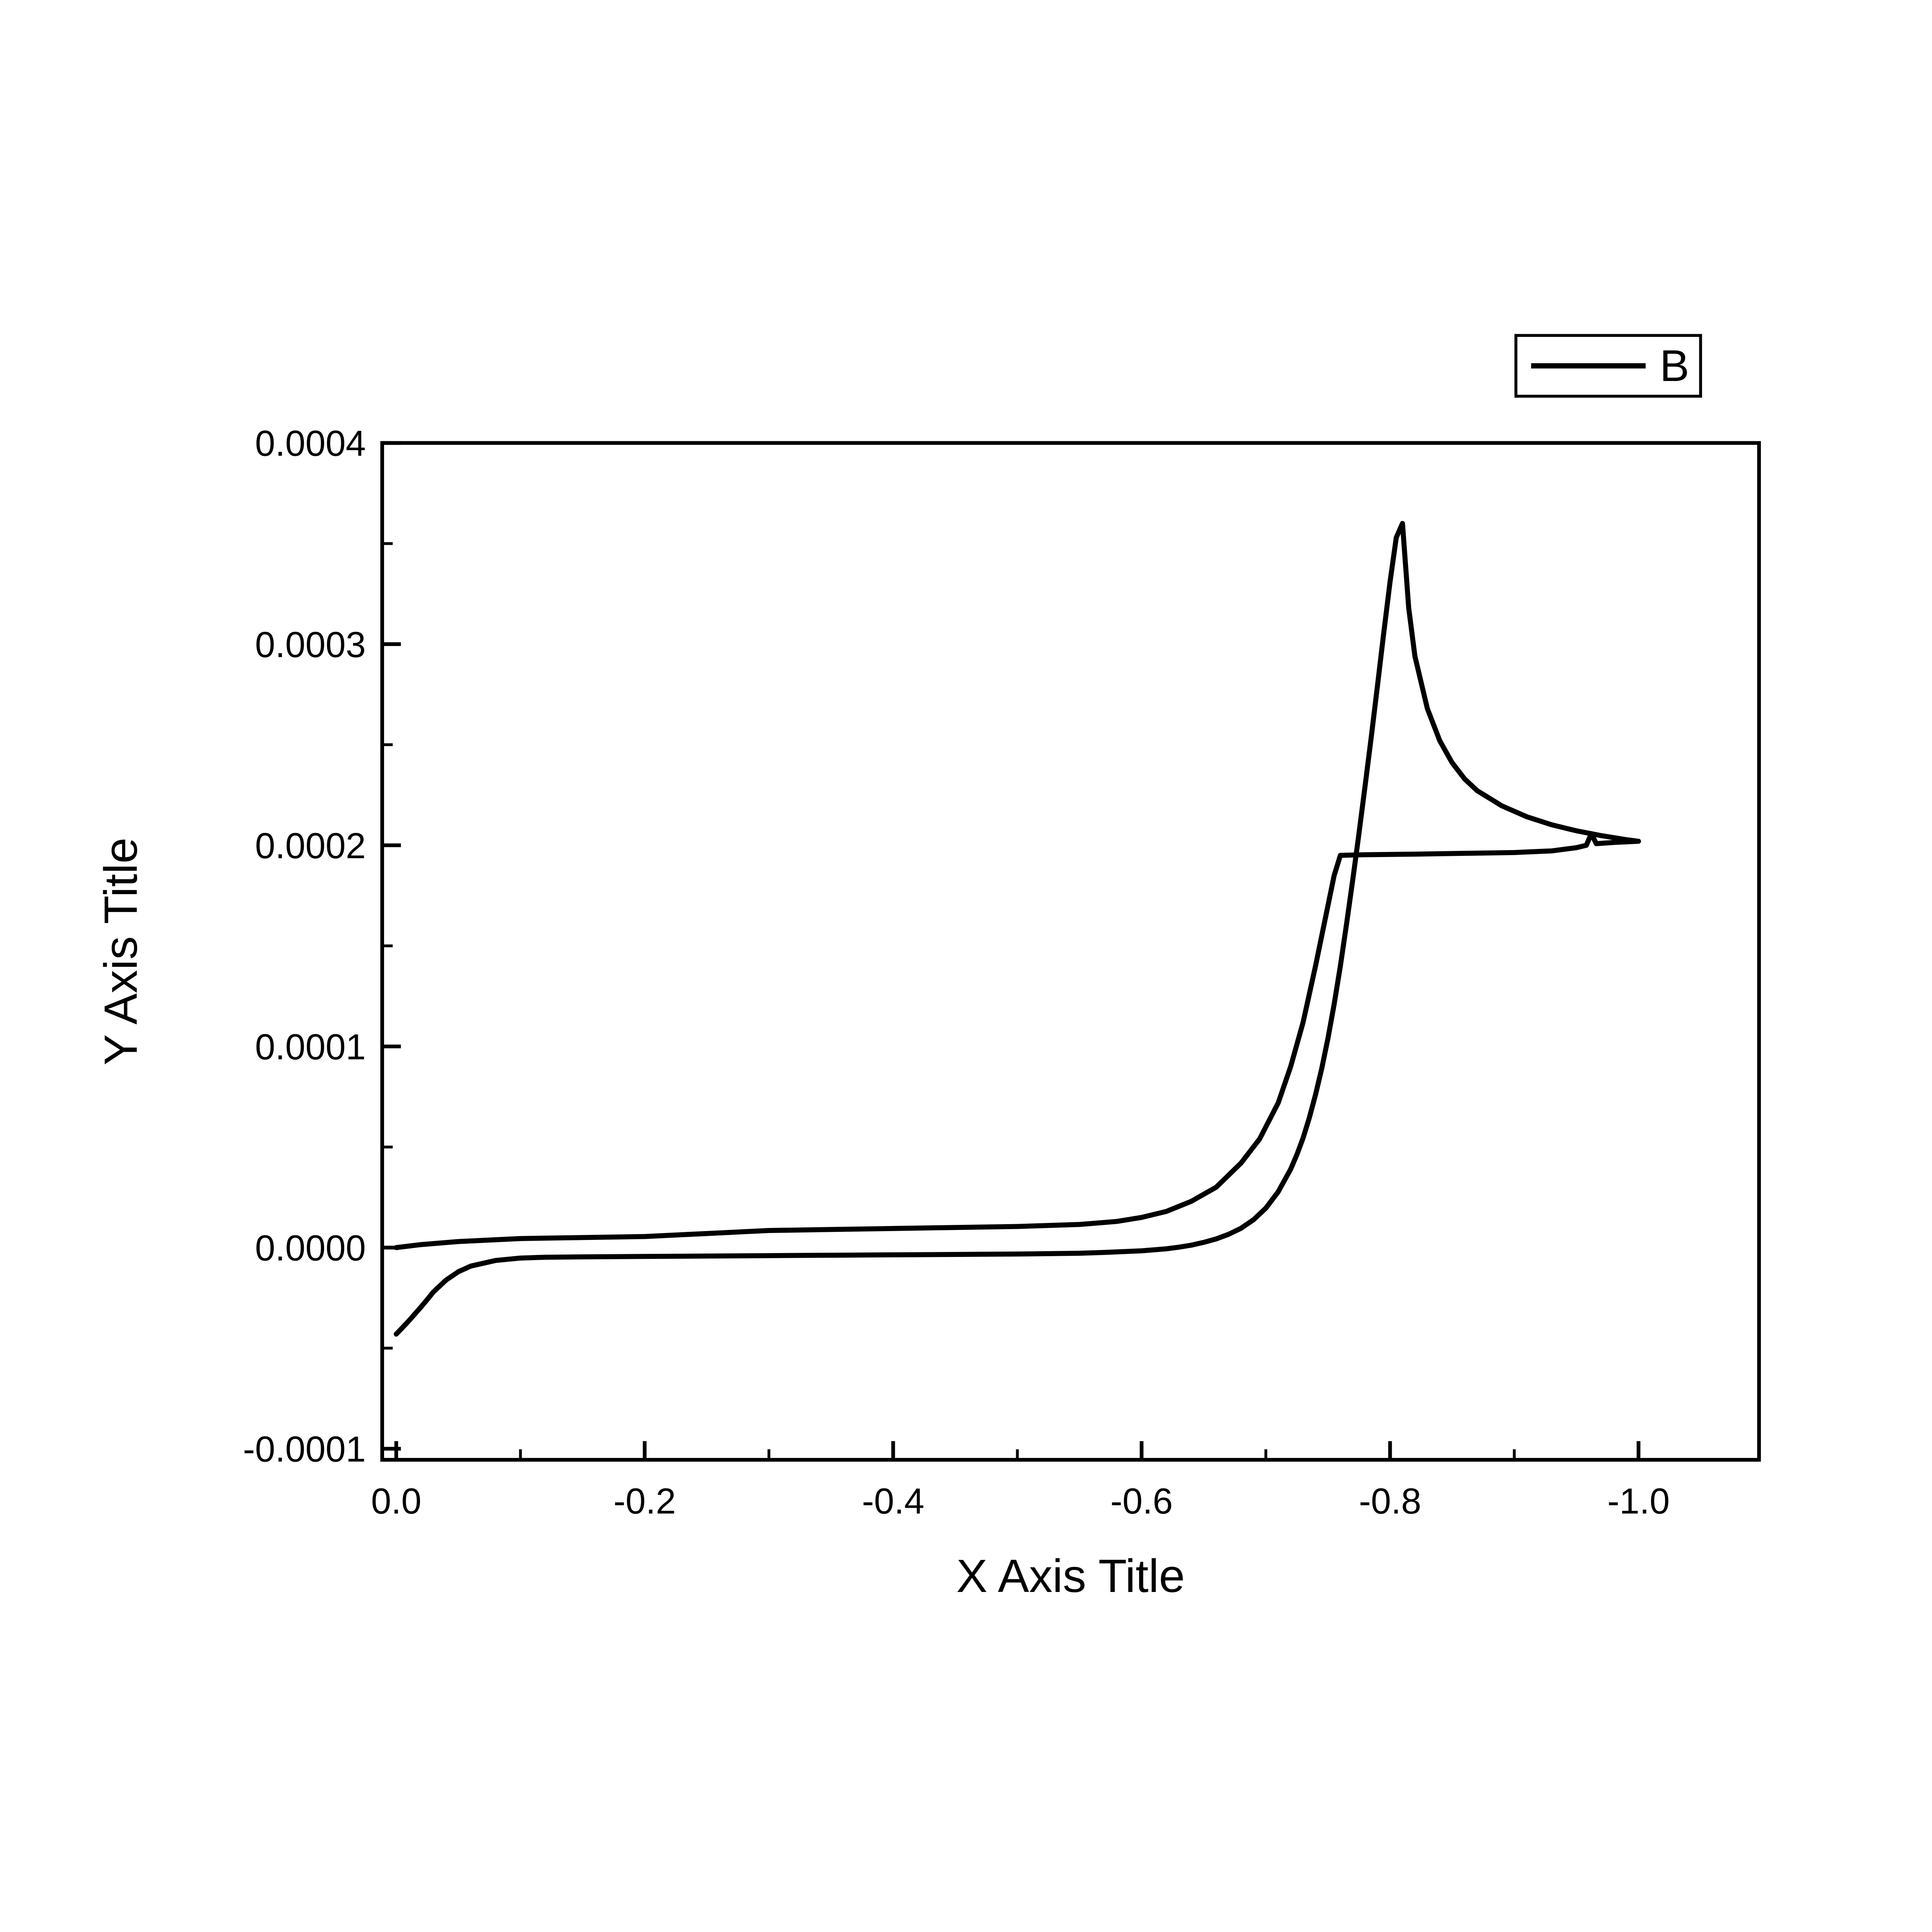  What do you see at coordinates (1142, 1501) in the screenshot?
I see `x-tick-label: -0.6` at bounding box center [1142, 1501].